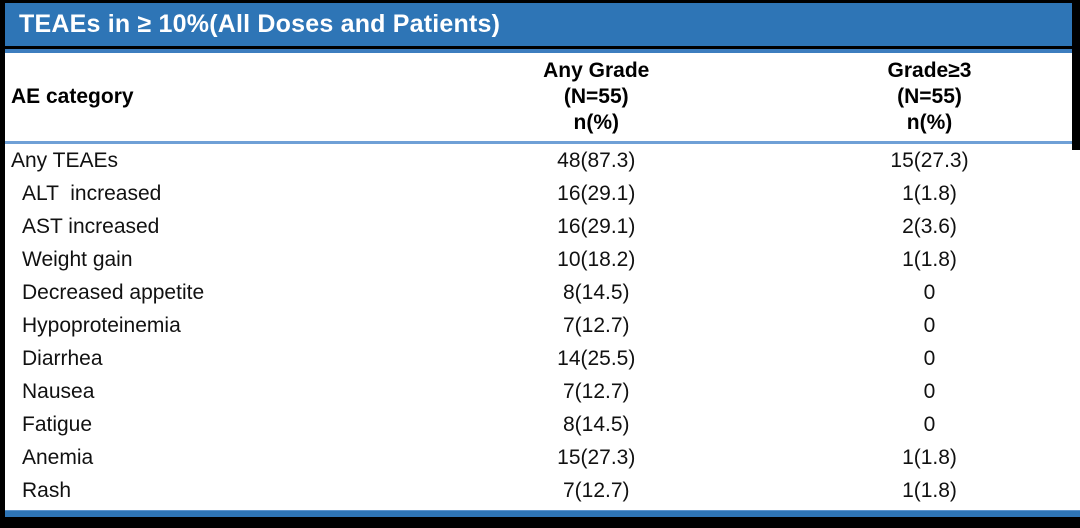 The height and width of the screenshot is (528, 1080). Describe the element at coordinates (542, 160) in the screenshot. I see `table-row: Any TEAEs 48(87.3) 15(27.3)` at that location.